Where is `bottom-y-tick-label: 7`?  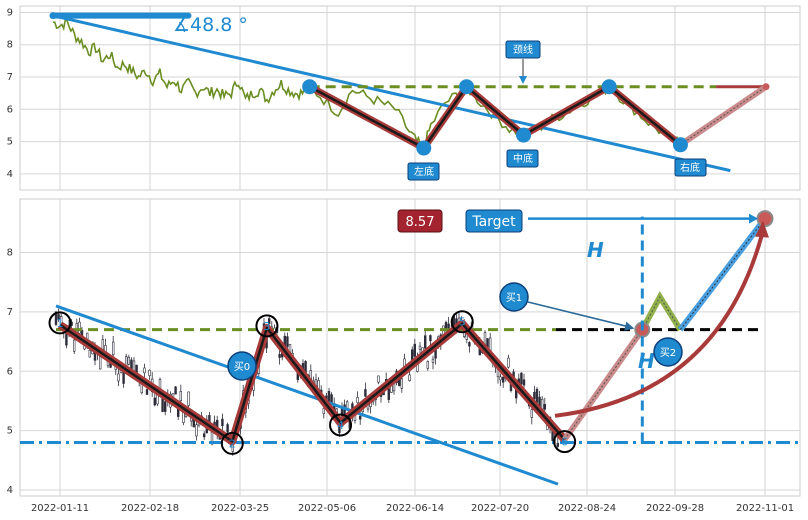
bottom-y-tick-label: 7 is located at coordinates (10, 312).